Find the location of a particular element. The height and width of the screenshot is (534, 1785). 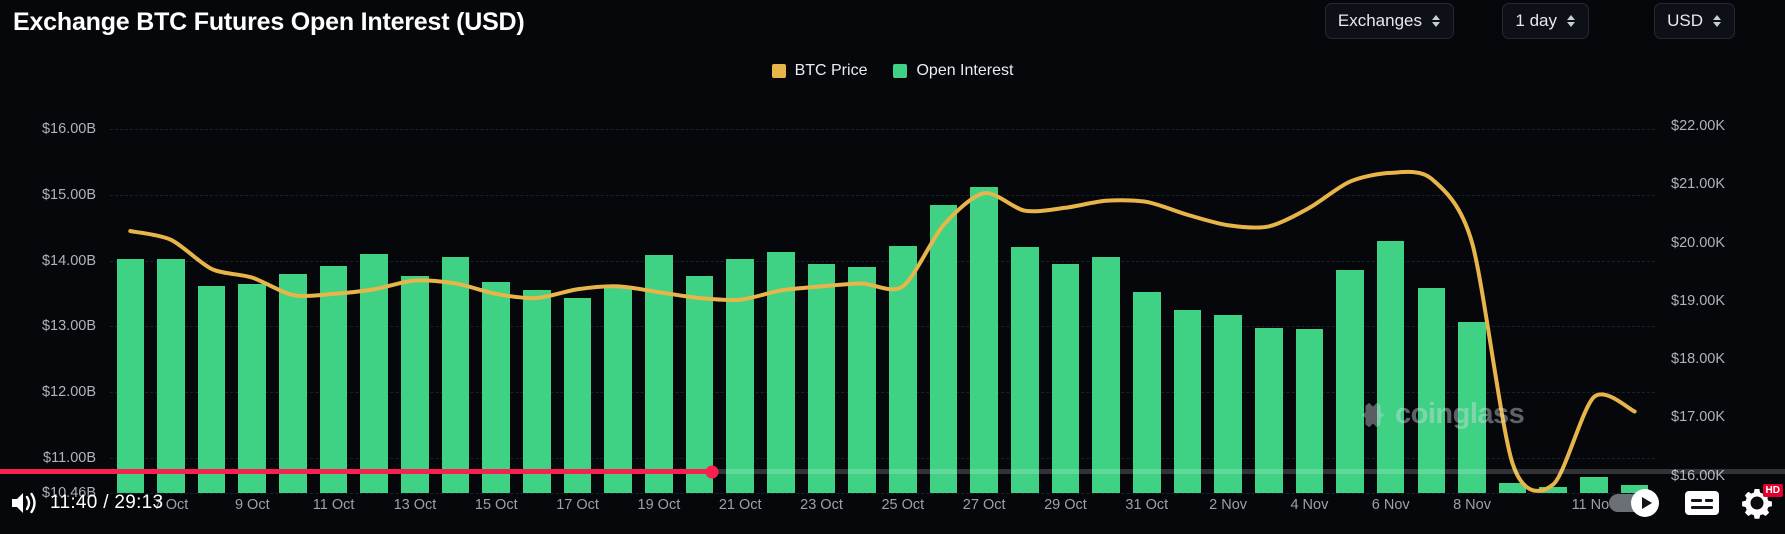

video-player-controls: 11:40 / 29:13 HD is located at coordinates (892, 506).